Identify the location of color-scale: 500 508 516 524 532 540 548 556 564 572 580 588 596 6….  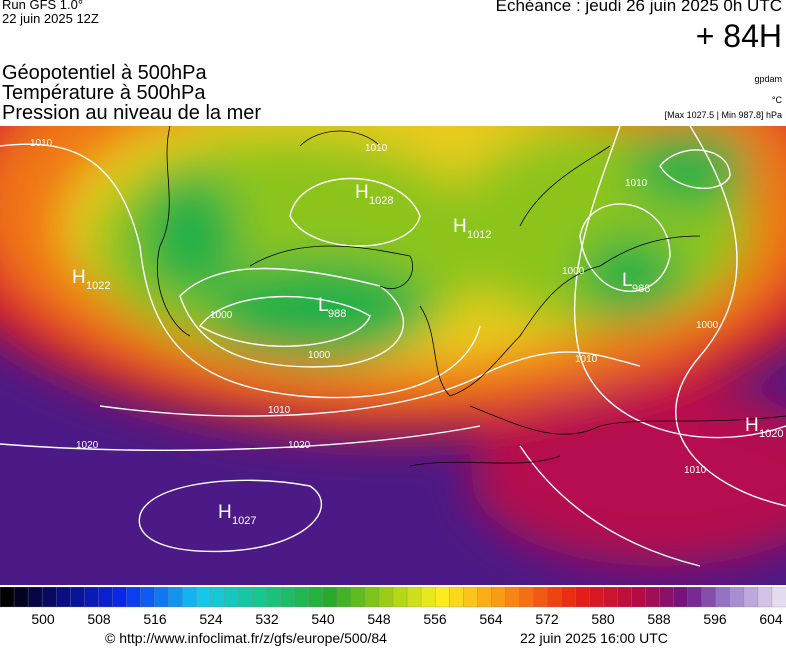
(393, 607).